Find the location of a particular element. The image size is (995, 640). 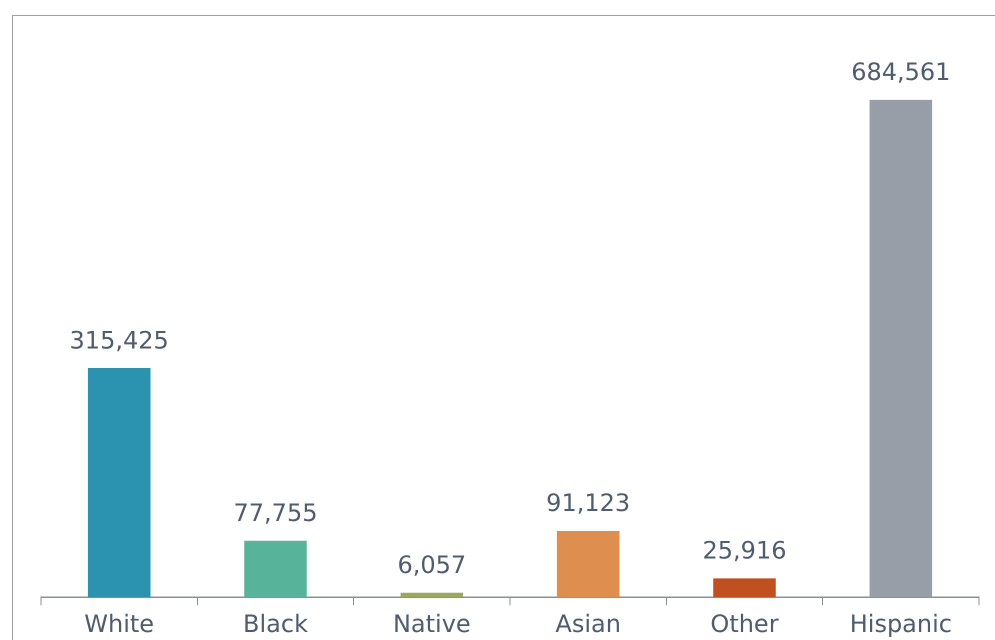

x-tick-label: White is located at coordinates (119, 624).